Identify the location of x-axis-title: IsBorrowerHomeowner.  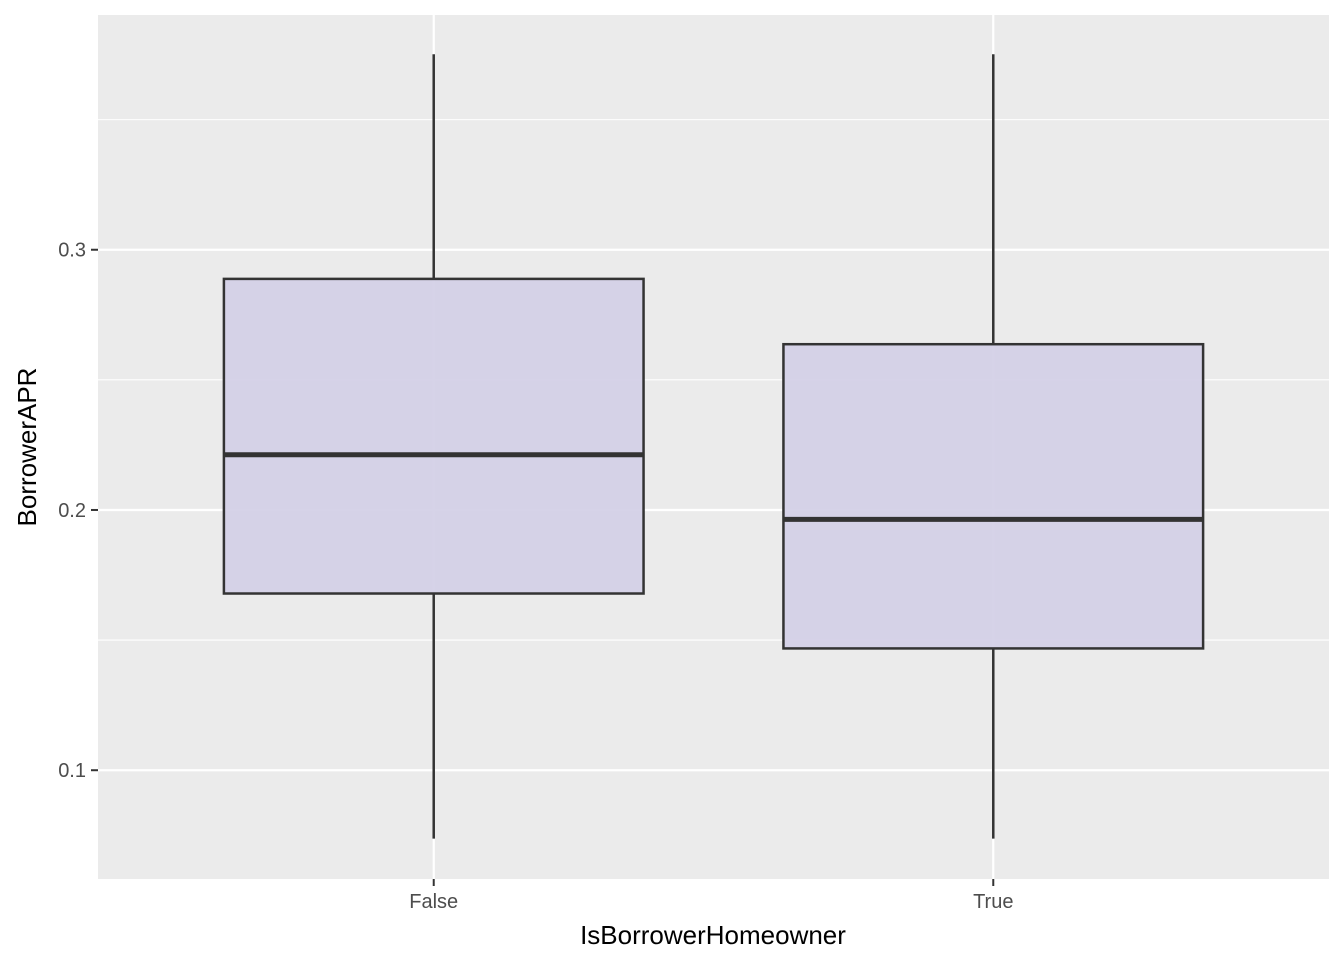
(713, 935).